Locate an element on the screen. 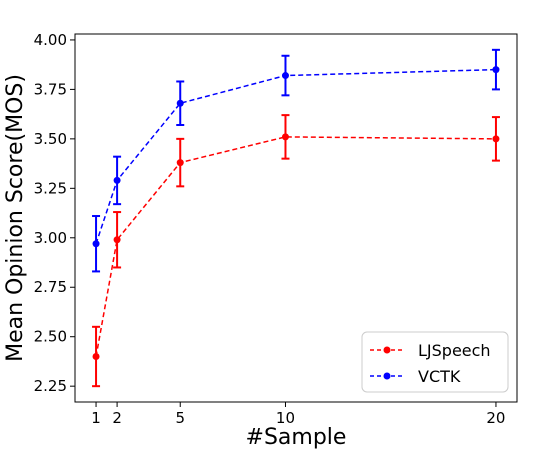 This screenshot has width=548, height=457. y-tick-label: 4.00 is located at coordinates (50, 40).